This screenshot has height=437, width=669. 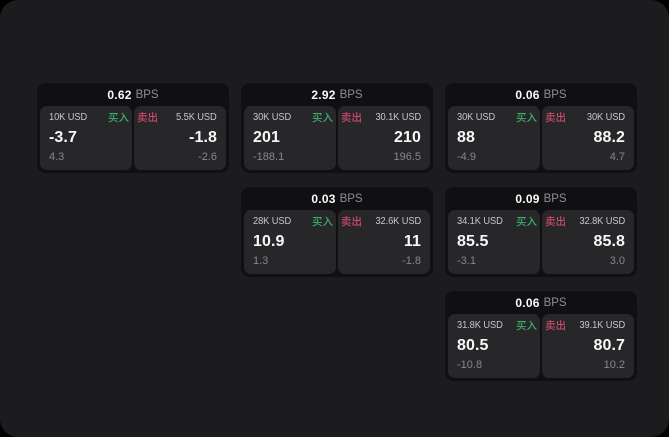 I want to click on buy-quote-tile: 28K USD 买入 10.9 1.3, so click(x=290, y=242).